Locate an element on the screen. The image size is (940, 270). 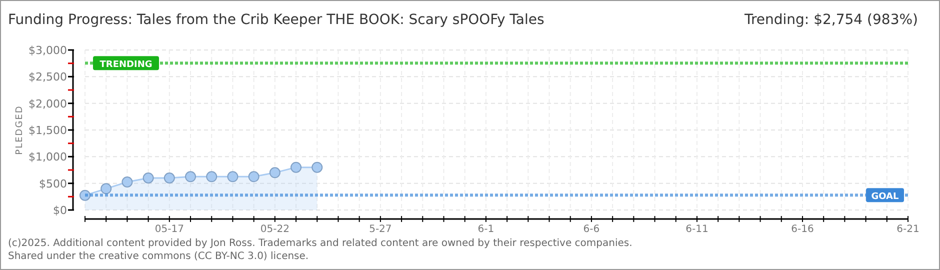
x-tick-label: 6-21 is located at coordinates (908, 229).